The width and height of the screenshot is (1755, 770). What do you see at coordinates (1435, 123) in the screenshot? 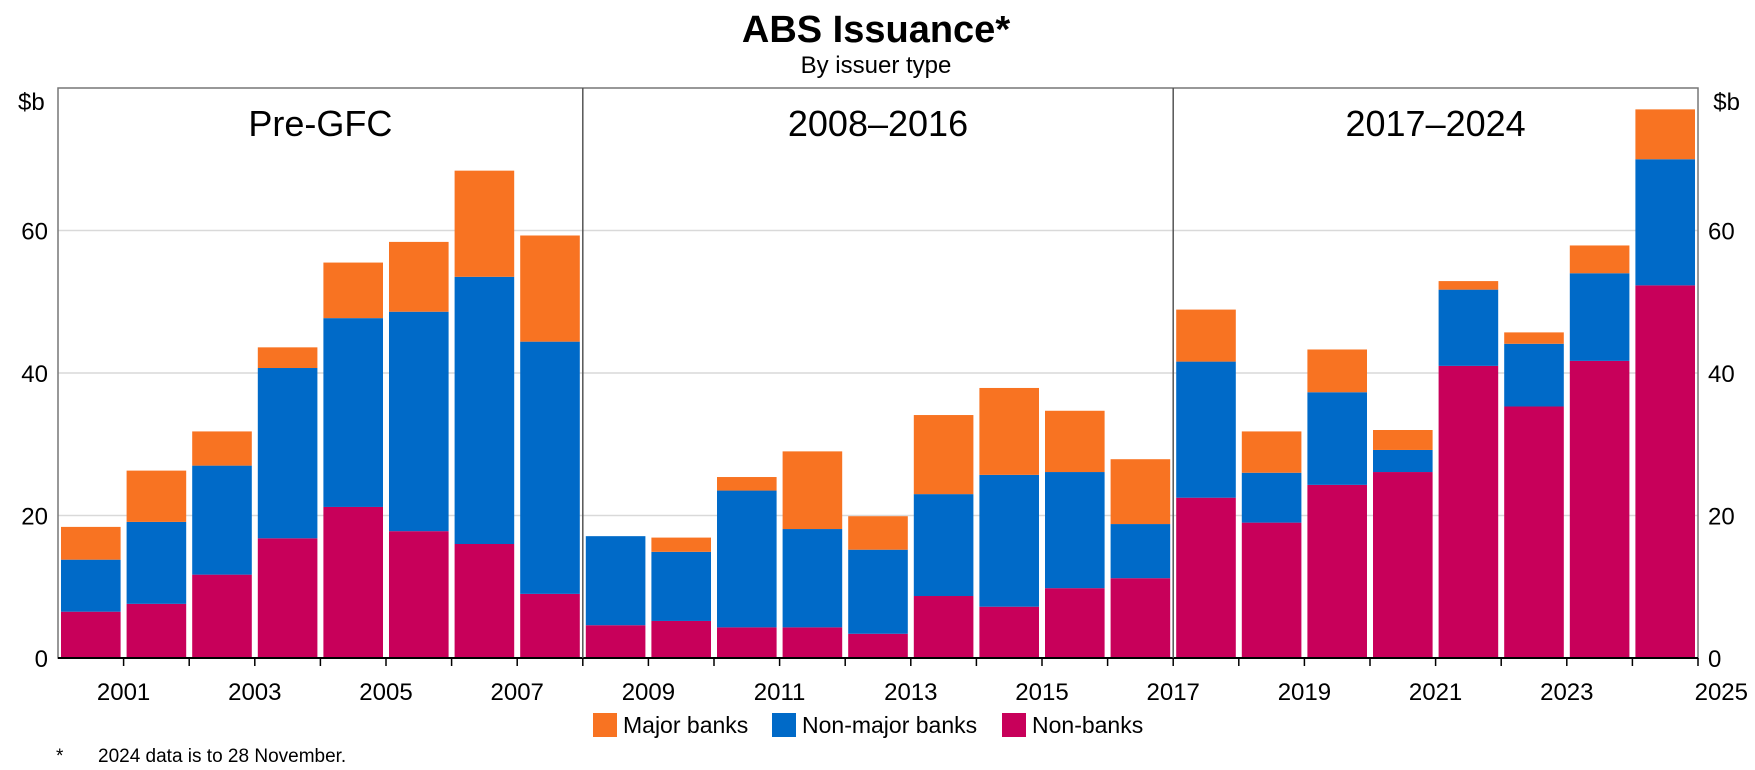
I see `period-label: 2017–2024` at bounding box center [1435, 123].